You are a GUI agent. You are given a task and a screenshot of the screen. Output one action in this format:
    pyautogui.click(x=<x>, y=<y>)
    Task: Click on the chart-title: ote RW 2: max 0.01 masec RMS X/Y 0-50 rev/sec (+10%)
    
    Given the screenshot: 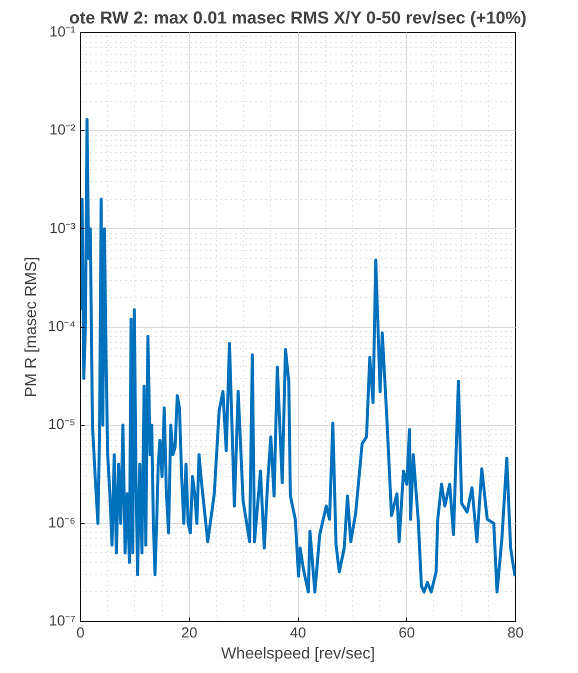 What is the action you would take?
    pyautogui.click(x=298, y=18)
    